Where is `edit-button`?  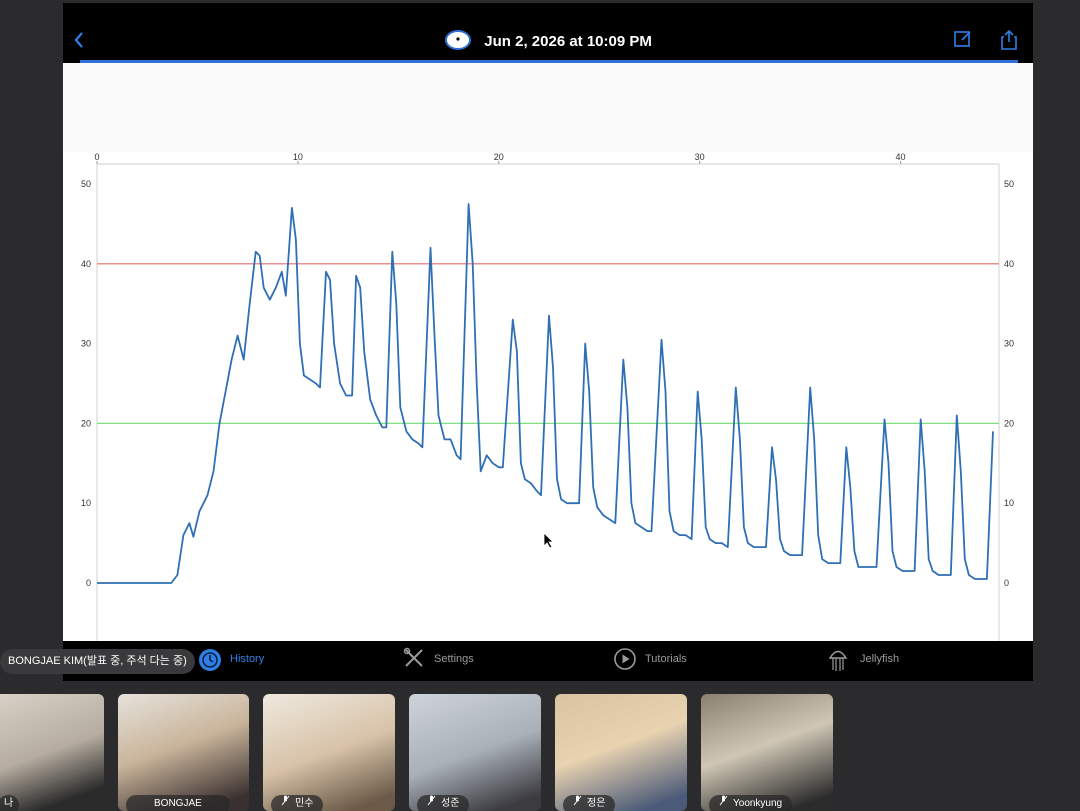
edit-button is located at coordinates (963, 41).